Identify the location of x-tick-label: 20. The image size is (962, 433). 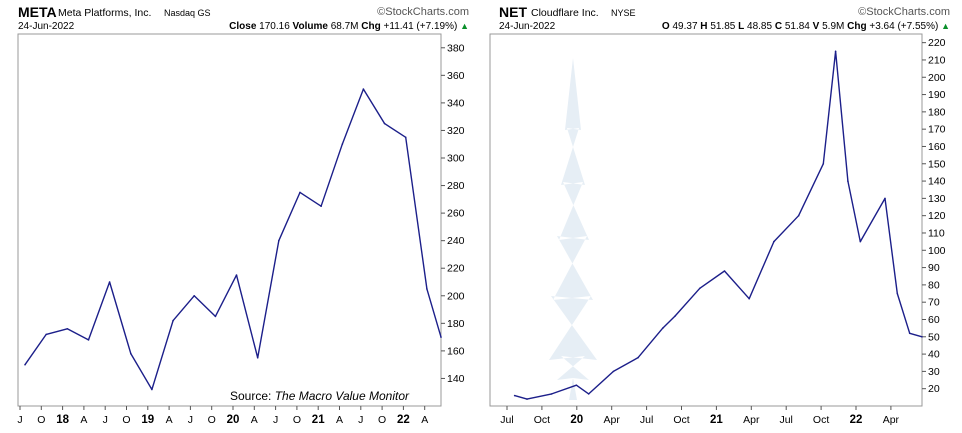
(233, 420).